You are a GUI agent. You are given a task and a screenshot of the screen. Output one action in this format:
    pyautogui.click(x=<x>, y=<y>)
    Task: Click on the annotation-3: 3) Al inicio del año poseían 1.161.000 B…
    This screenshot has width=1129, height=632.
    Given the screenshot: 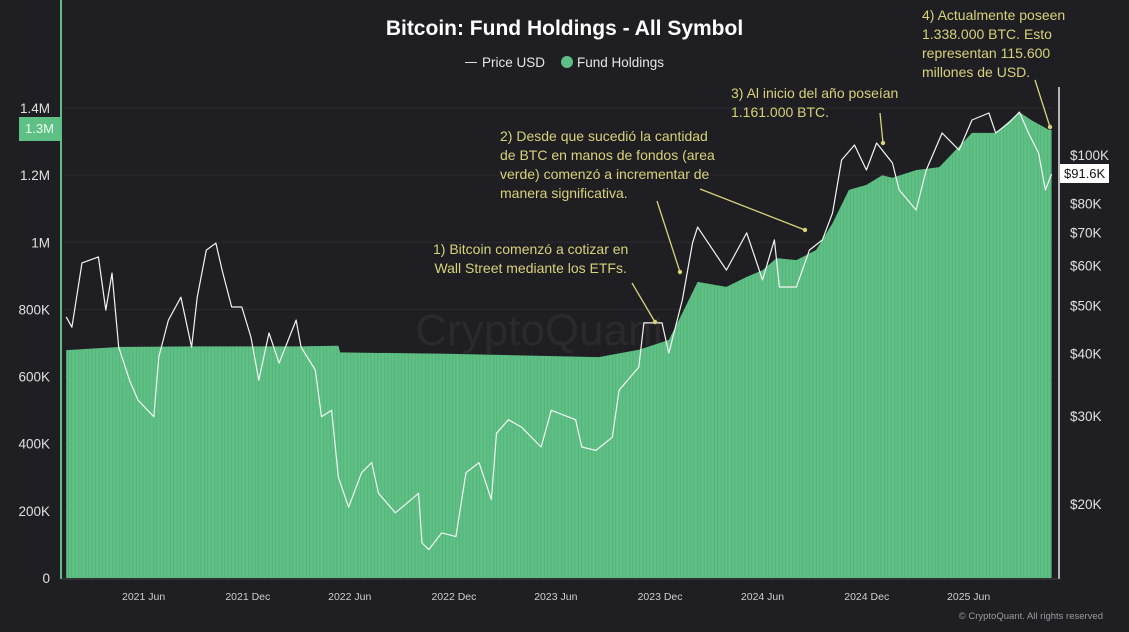 What is the action you would take?
    pyautogui.click(x=814, y=103)
    